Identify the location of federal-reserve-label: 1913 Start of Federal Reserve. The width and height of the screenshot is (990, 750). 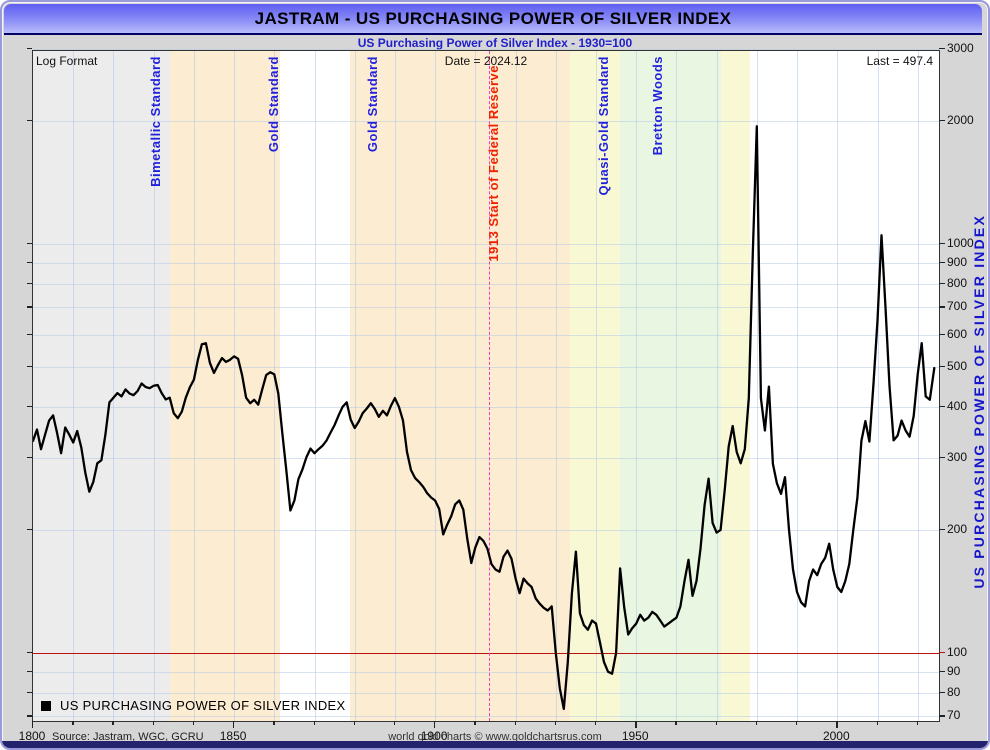
(494, 163).